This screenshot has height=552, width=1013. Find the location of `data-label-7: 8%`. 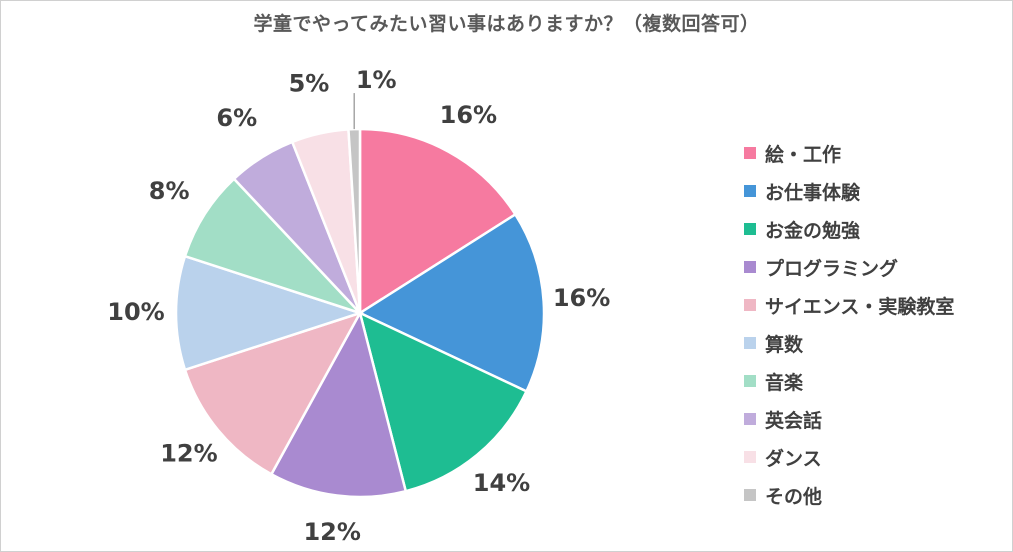

data-label-7: 8% is located at coordinates (169, 191).